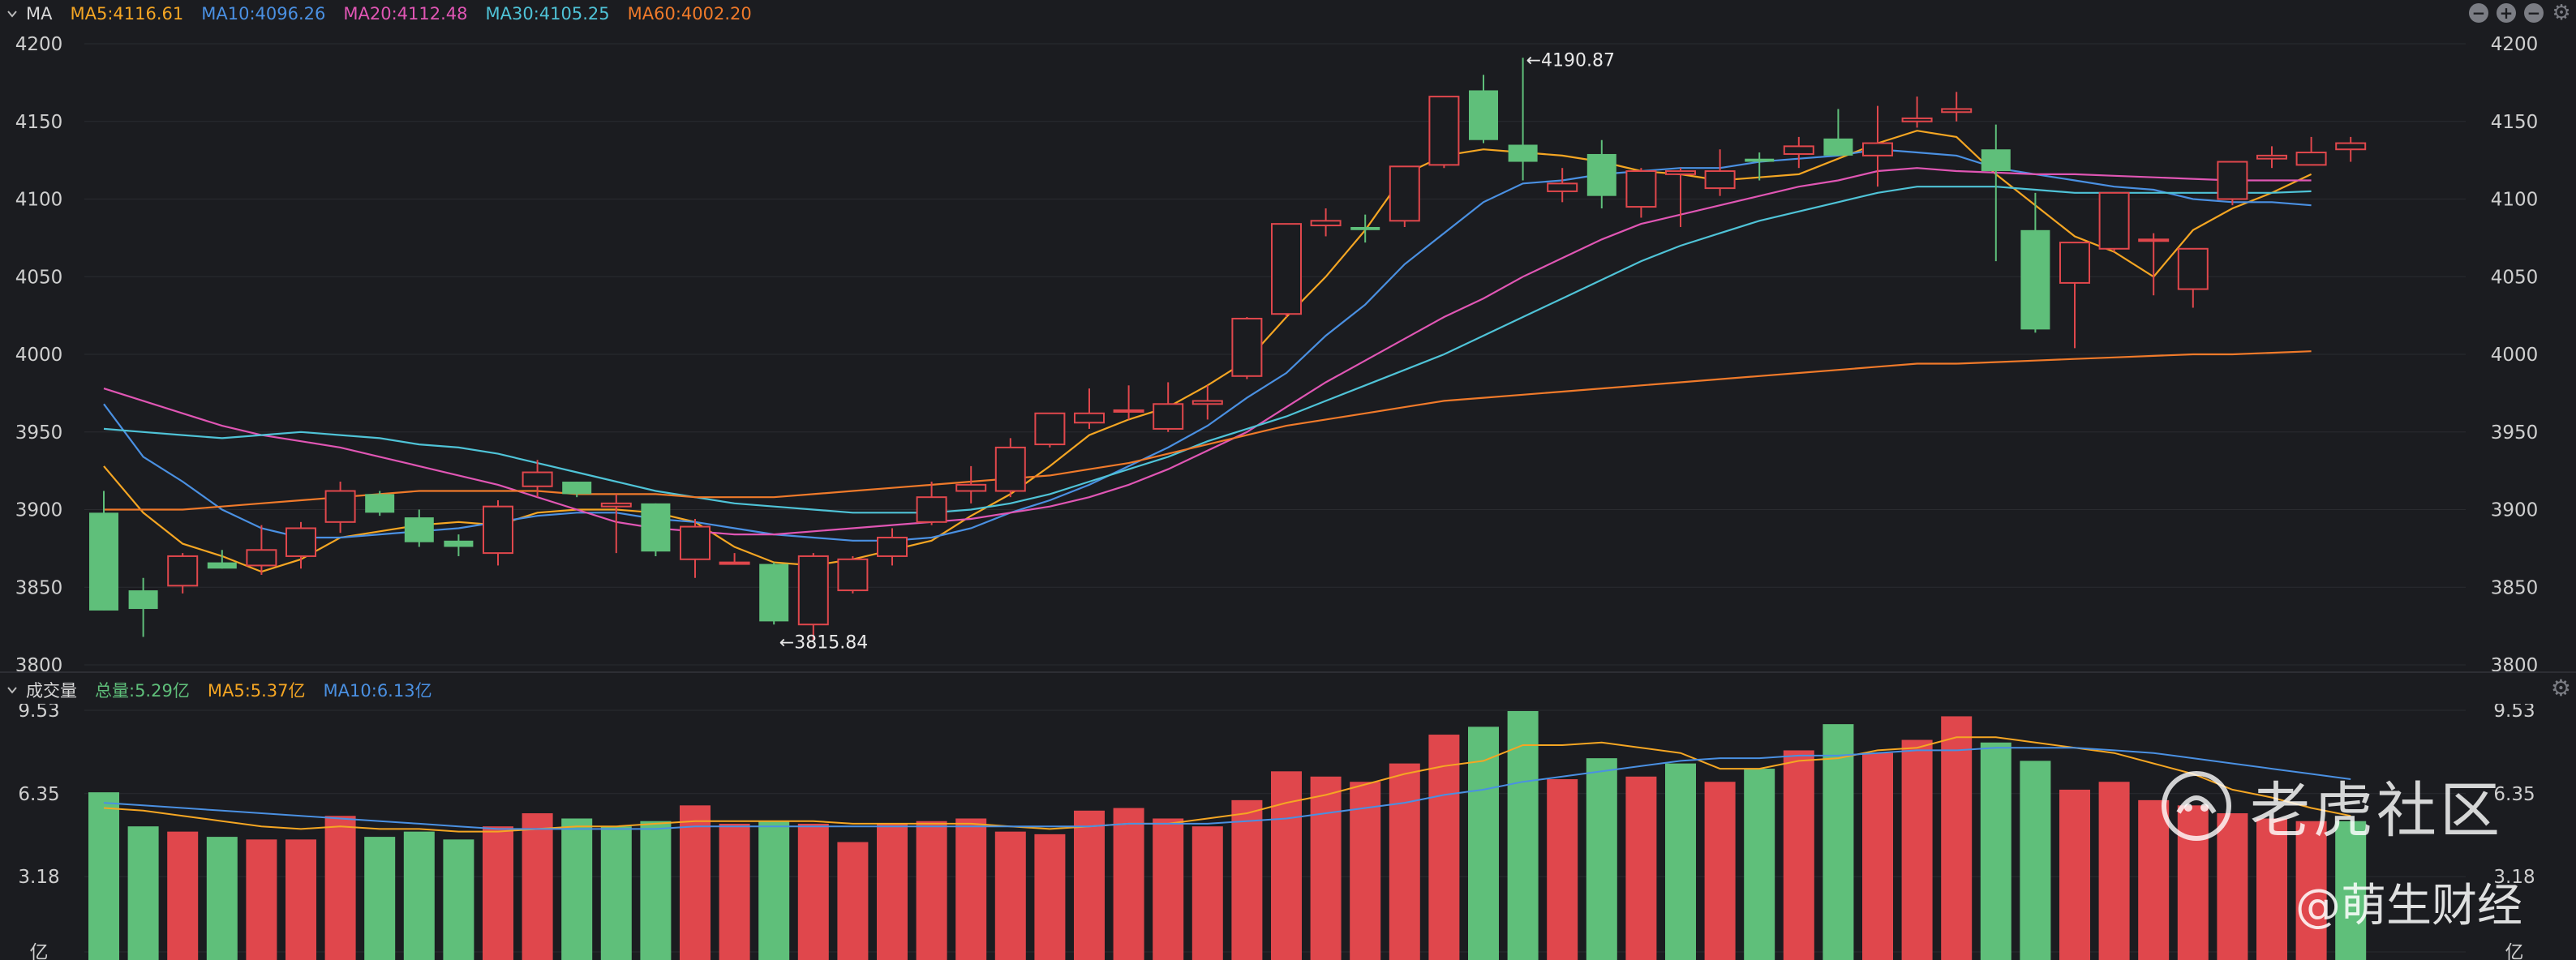  Describe the element at coordinates (2376, 811) in the screenshot. I see `watermark-brand-text: 老虎社区` at that location.